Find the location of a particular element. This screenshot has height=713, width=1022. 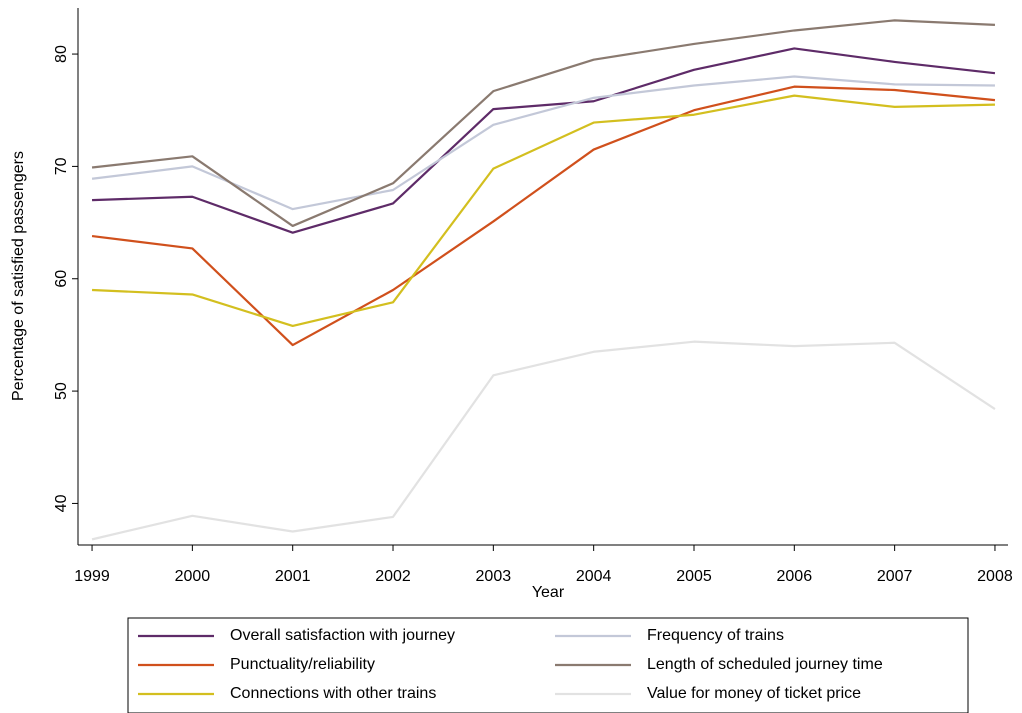

x-tick-label: 2000 is located at coordinates (193, 576).